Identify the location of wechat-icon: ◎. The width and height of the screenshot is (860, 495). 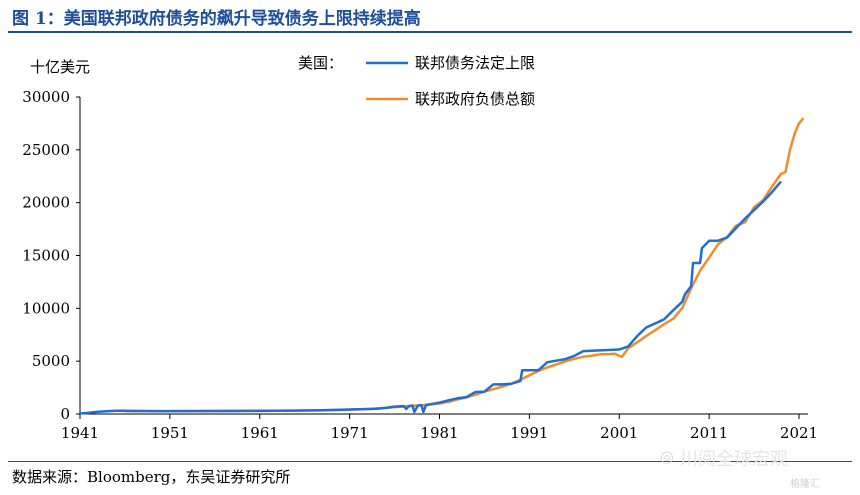
(667, 456).